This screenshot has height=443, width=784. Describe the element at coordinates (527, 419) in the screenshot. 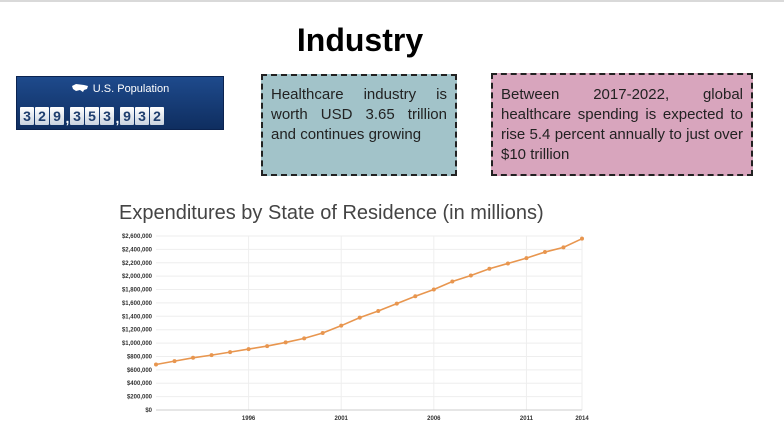

I see `x-tick-label: 2011` at that location.